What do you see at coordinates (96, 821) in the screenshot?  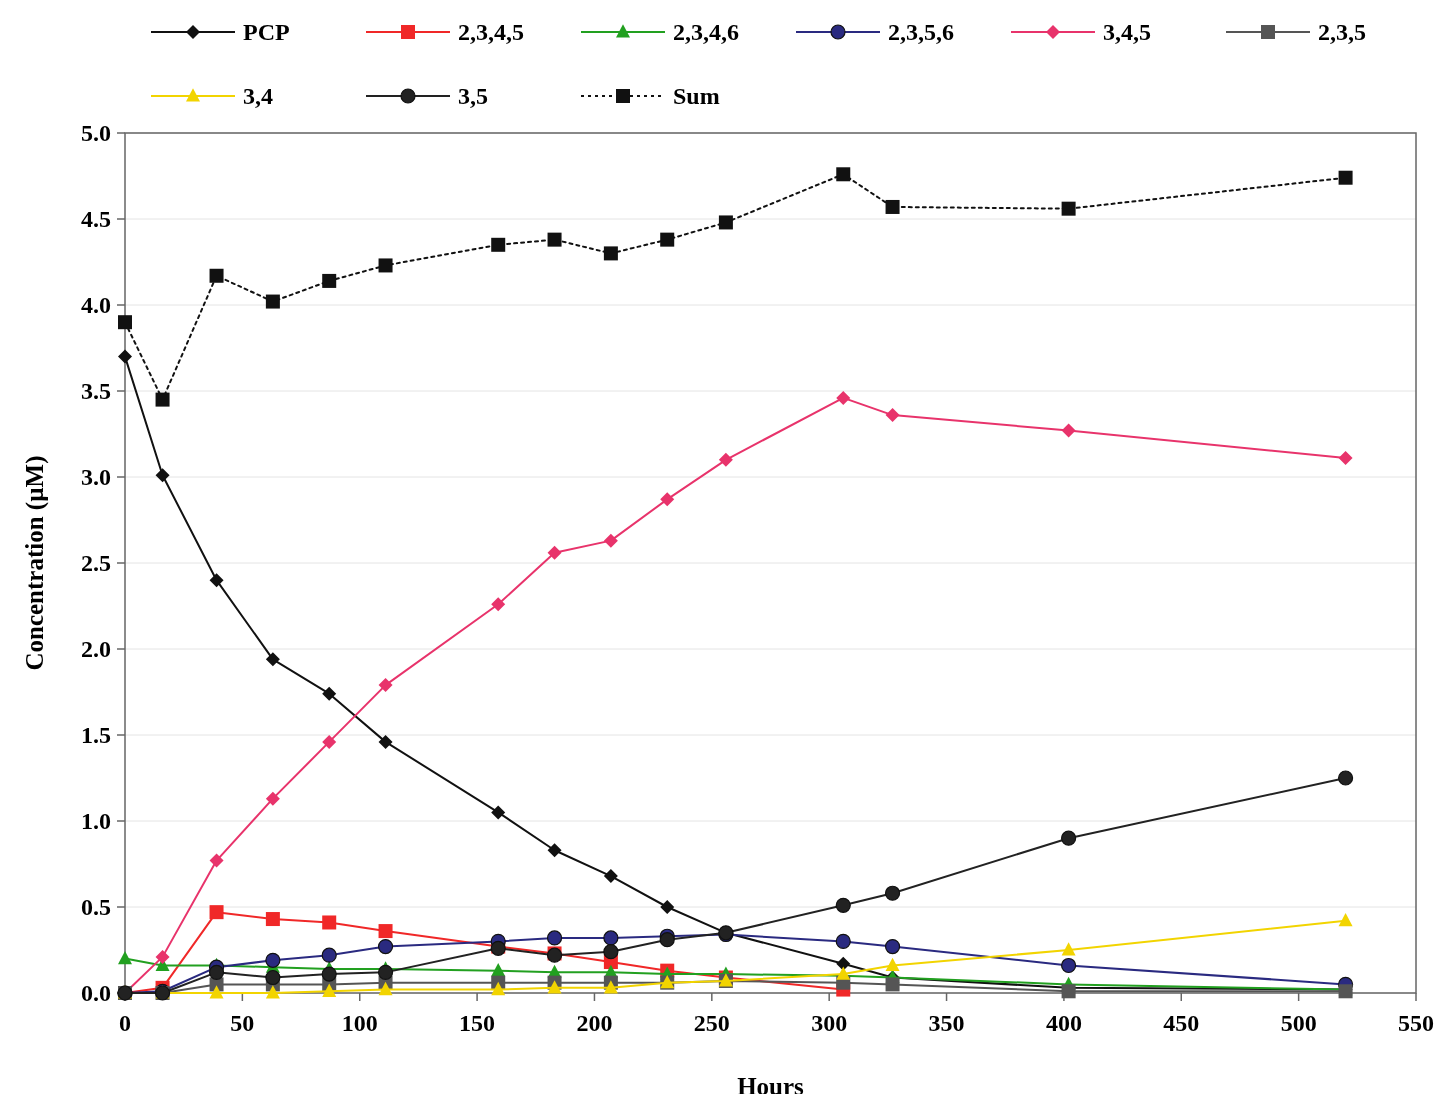 I see `y-tick-label: 1.0` at bounding box center [96, 821].